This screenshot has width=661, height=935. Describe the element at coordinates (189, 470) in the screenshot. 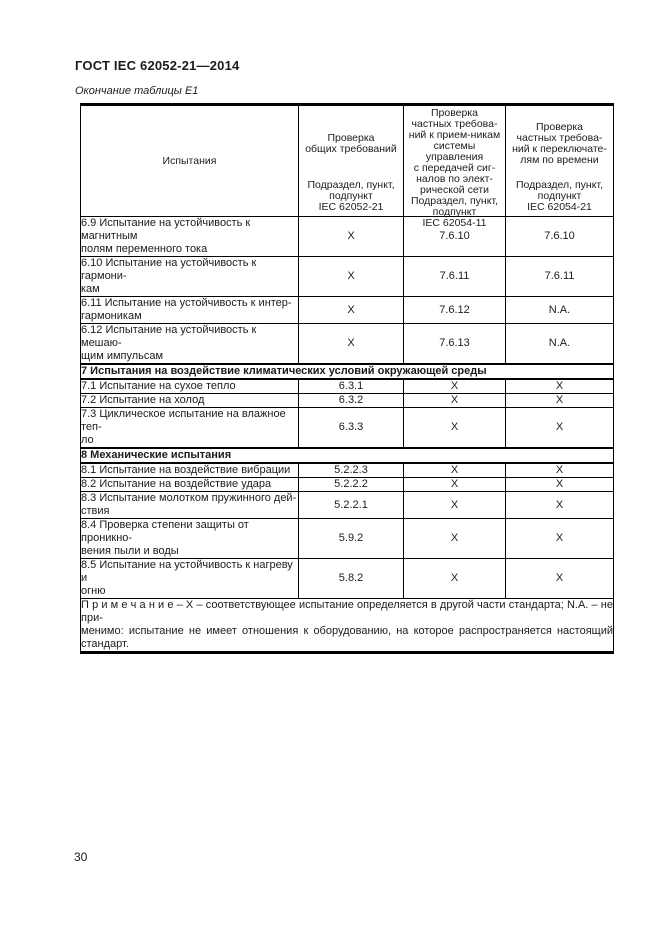

I see `test-name: 8.1 Испытание на воздействие вибрации` at that location.